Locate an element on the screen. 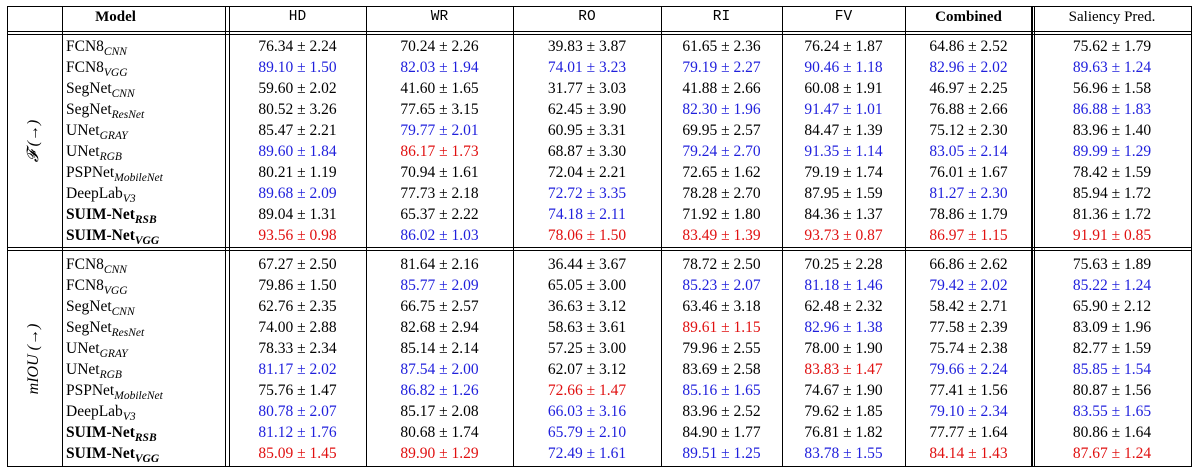 Image resolution: width=1199 pixels, height=467 pixels. model-label: PSPNet is located at coordinates (90, 172).